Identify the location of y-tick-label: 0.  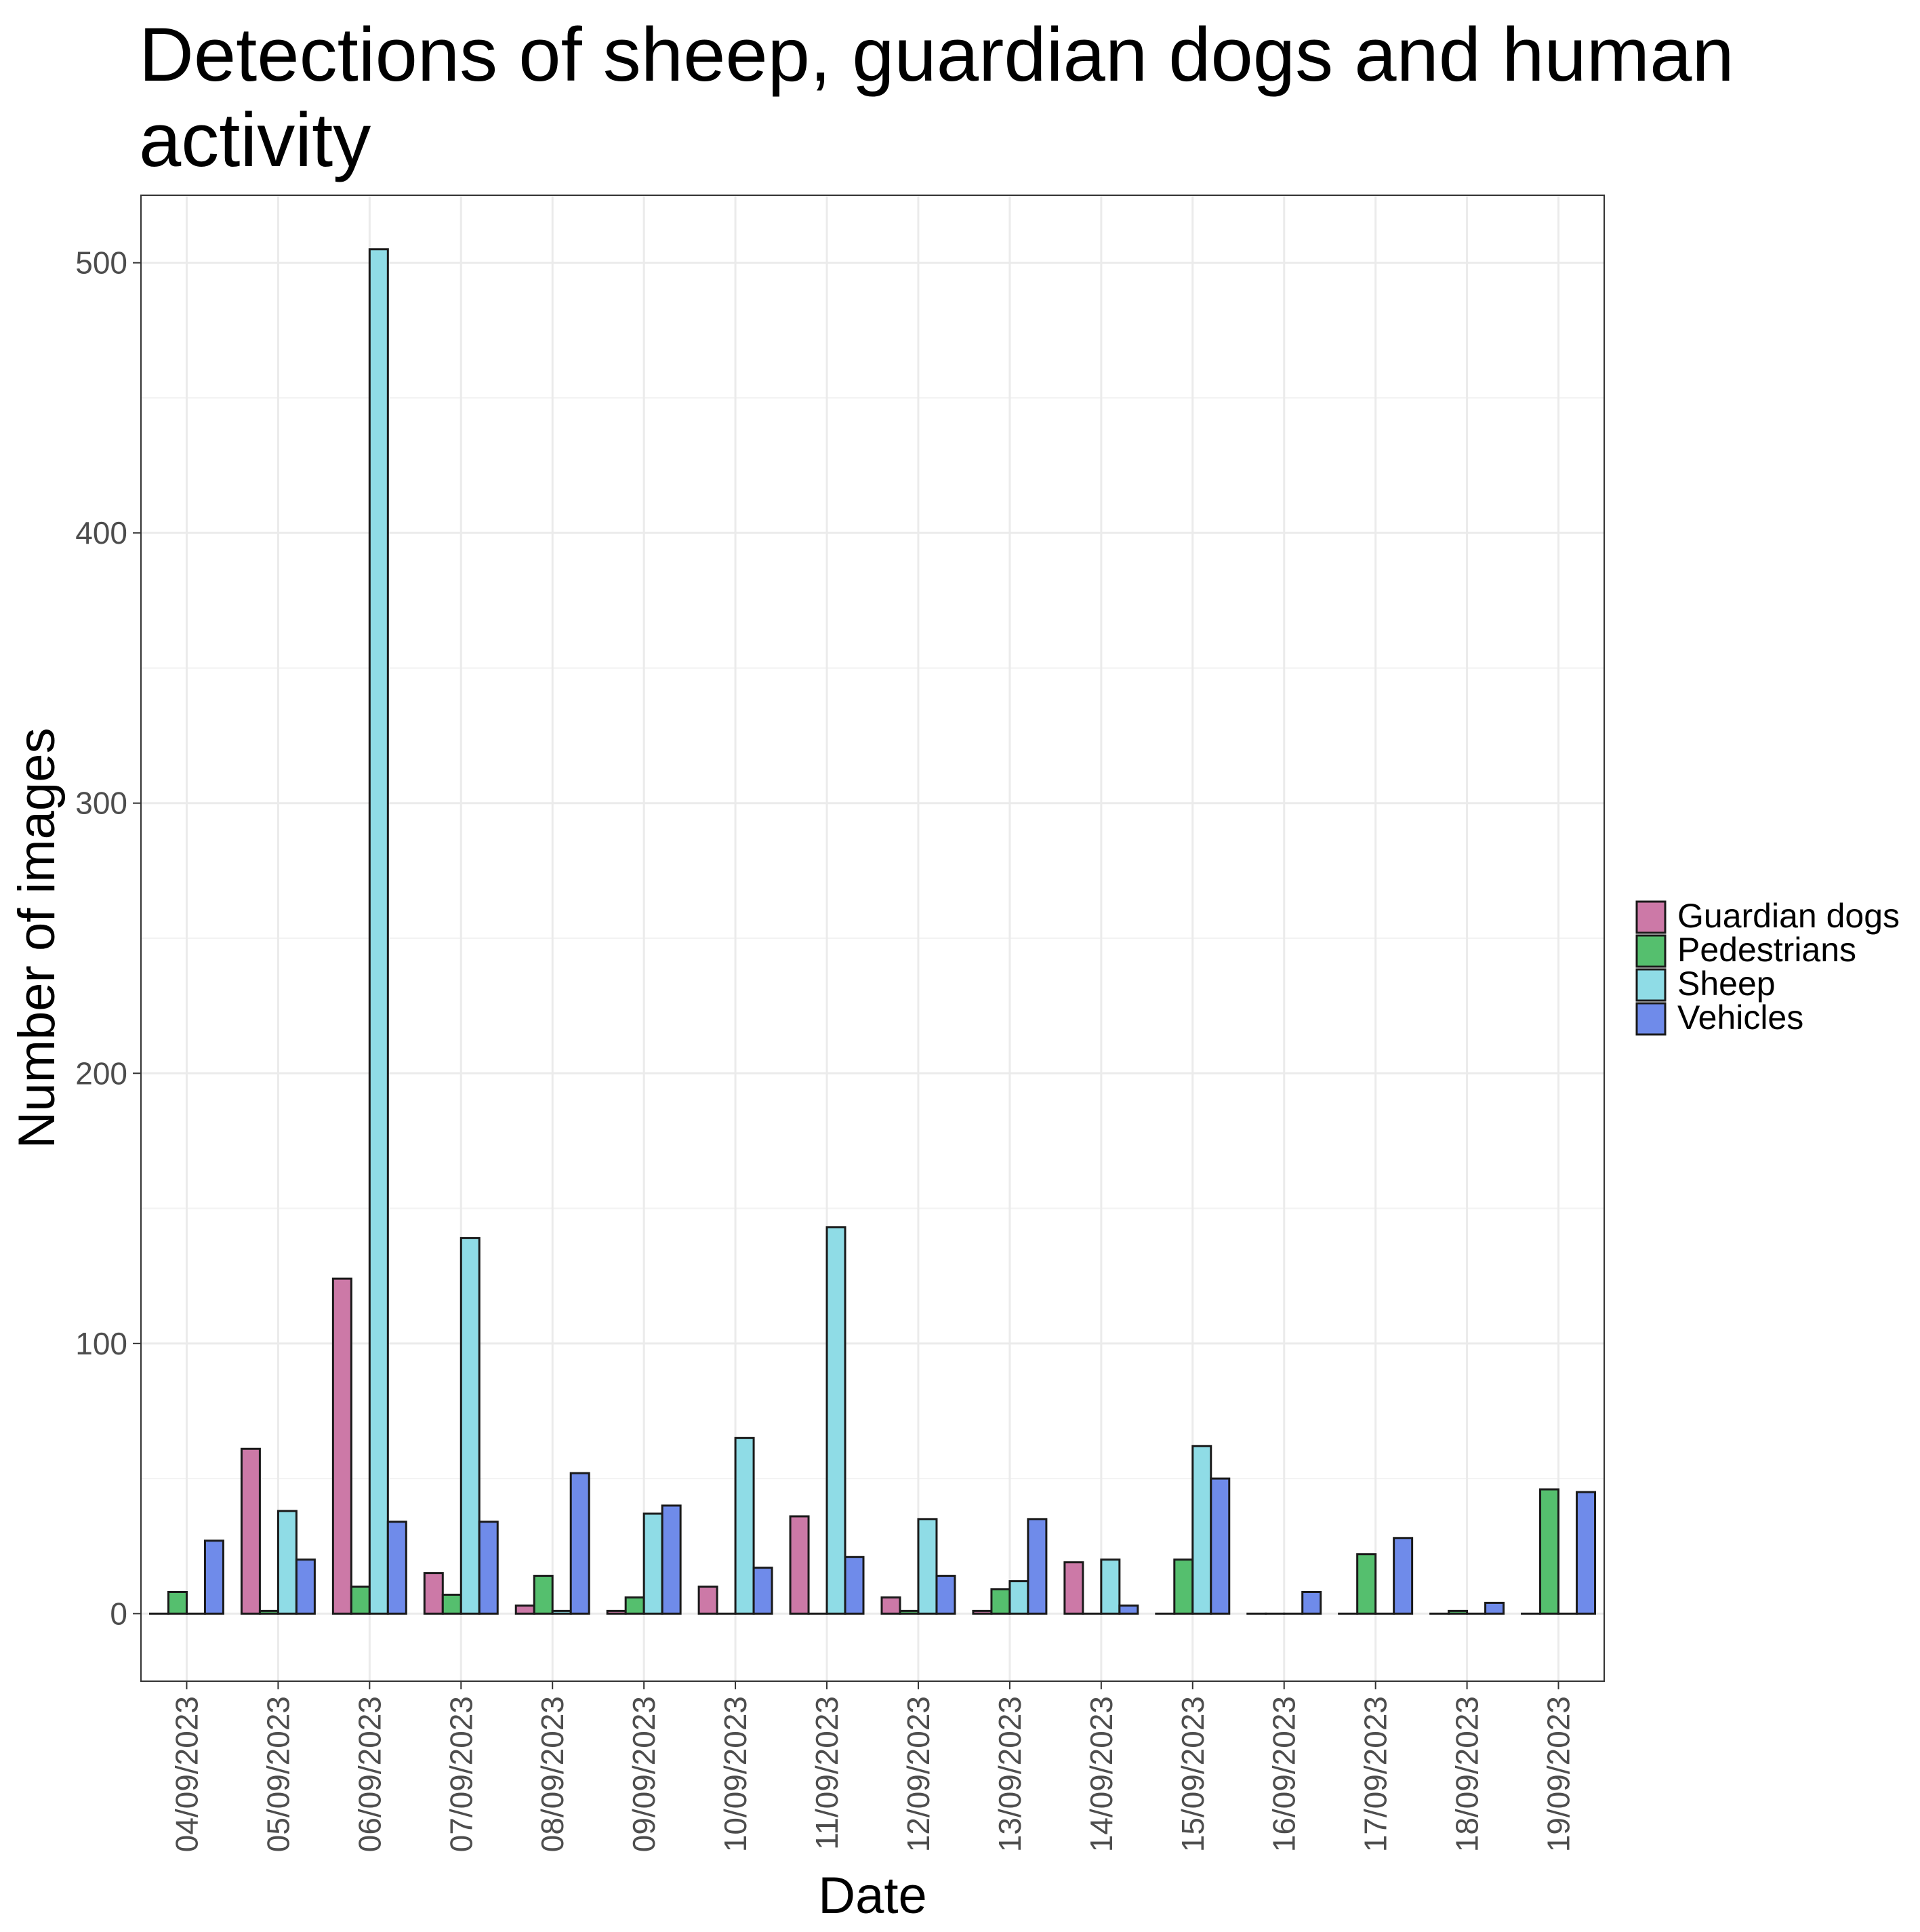
(118, 1613).